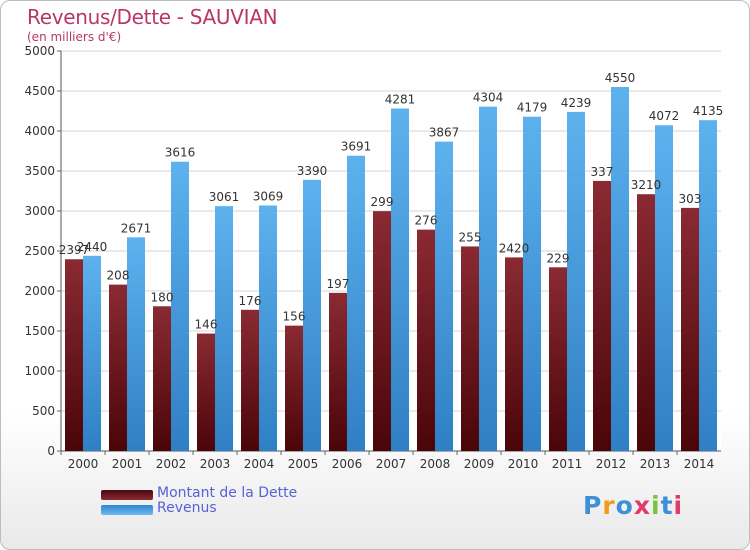 The width and height of the screenshot is (750, 550). I want to click on logo-letter: P, so click(593, 505).